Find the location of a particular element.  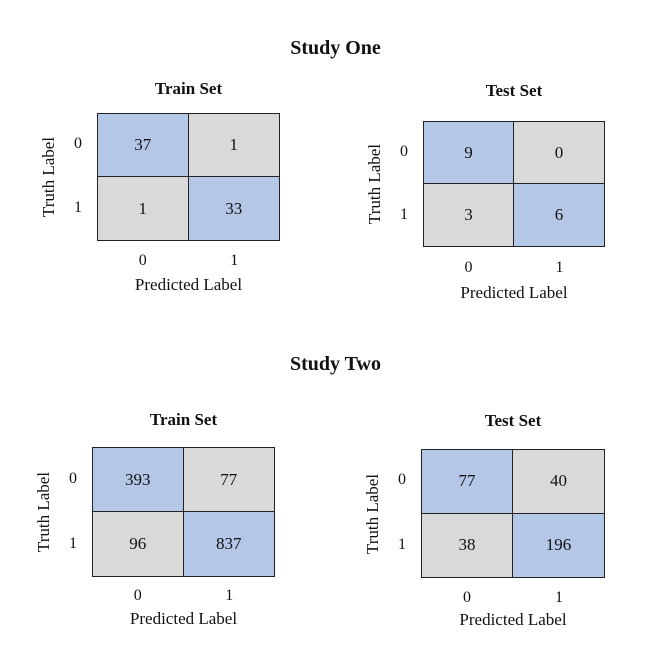

matrix-cell-r1-c1: 6 is located at coordinates (559, 215).